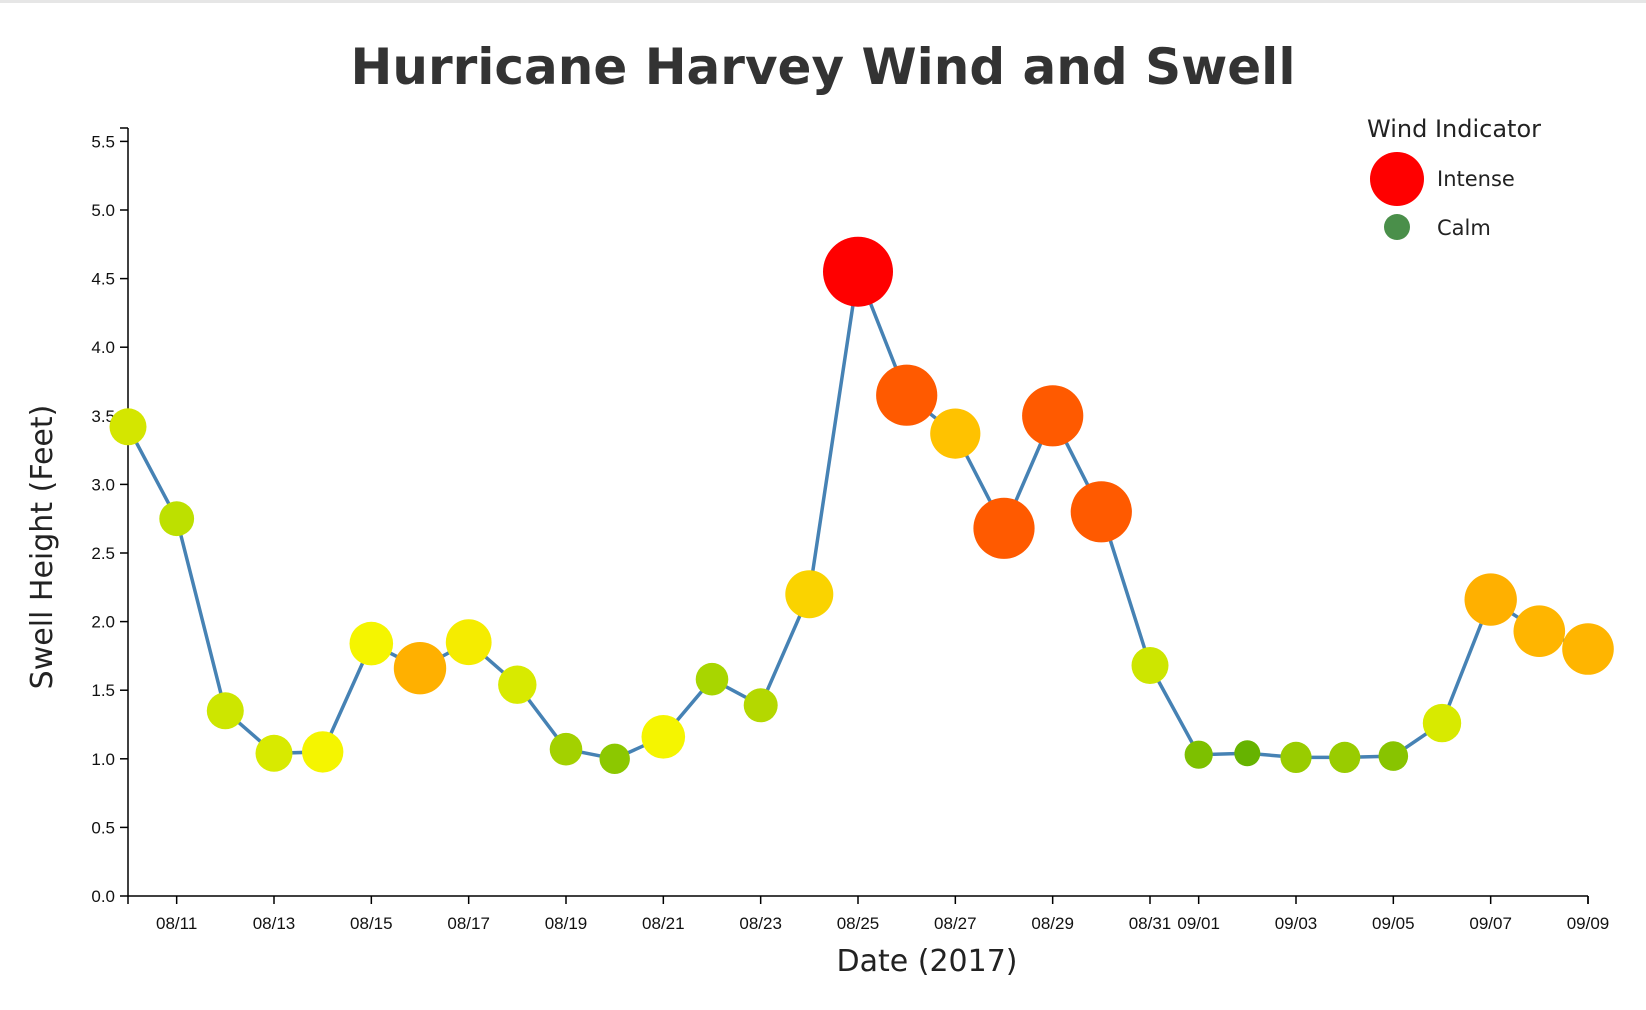  I want to click on legend-intense-dot, so click(1397, 179).